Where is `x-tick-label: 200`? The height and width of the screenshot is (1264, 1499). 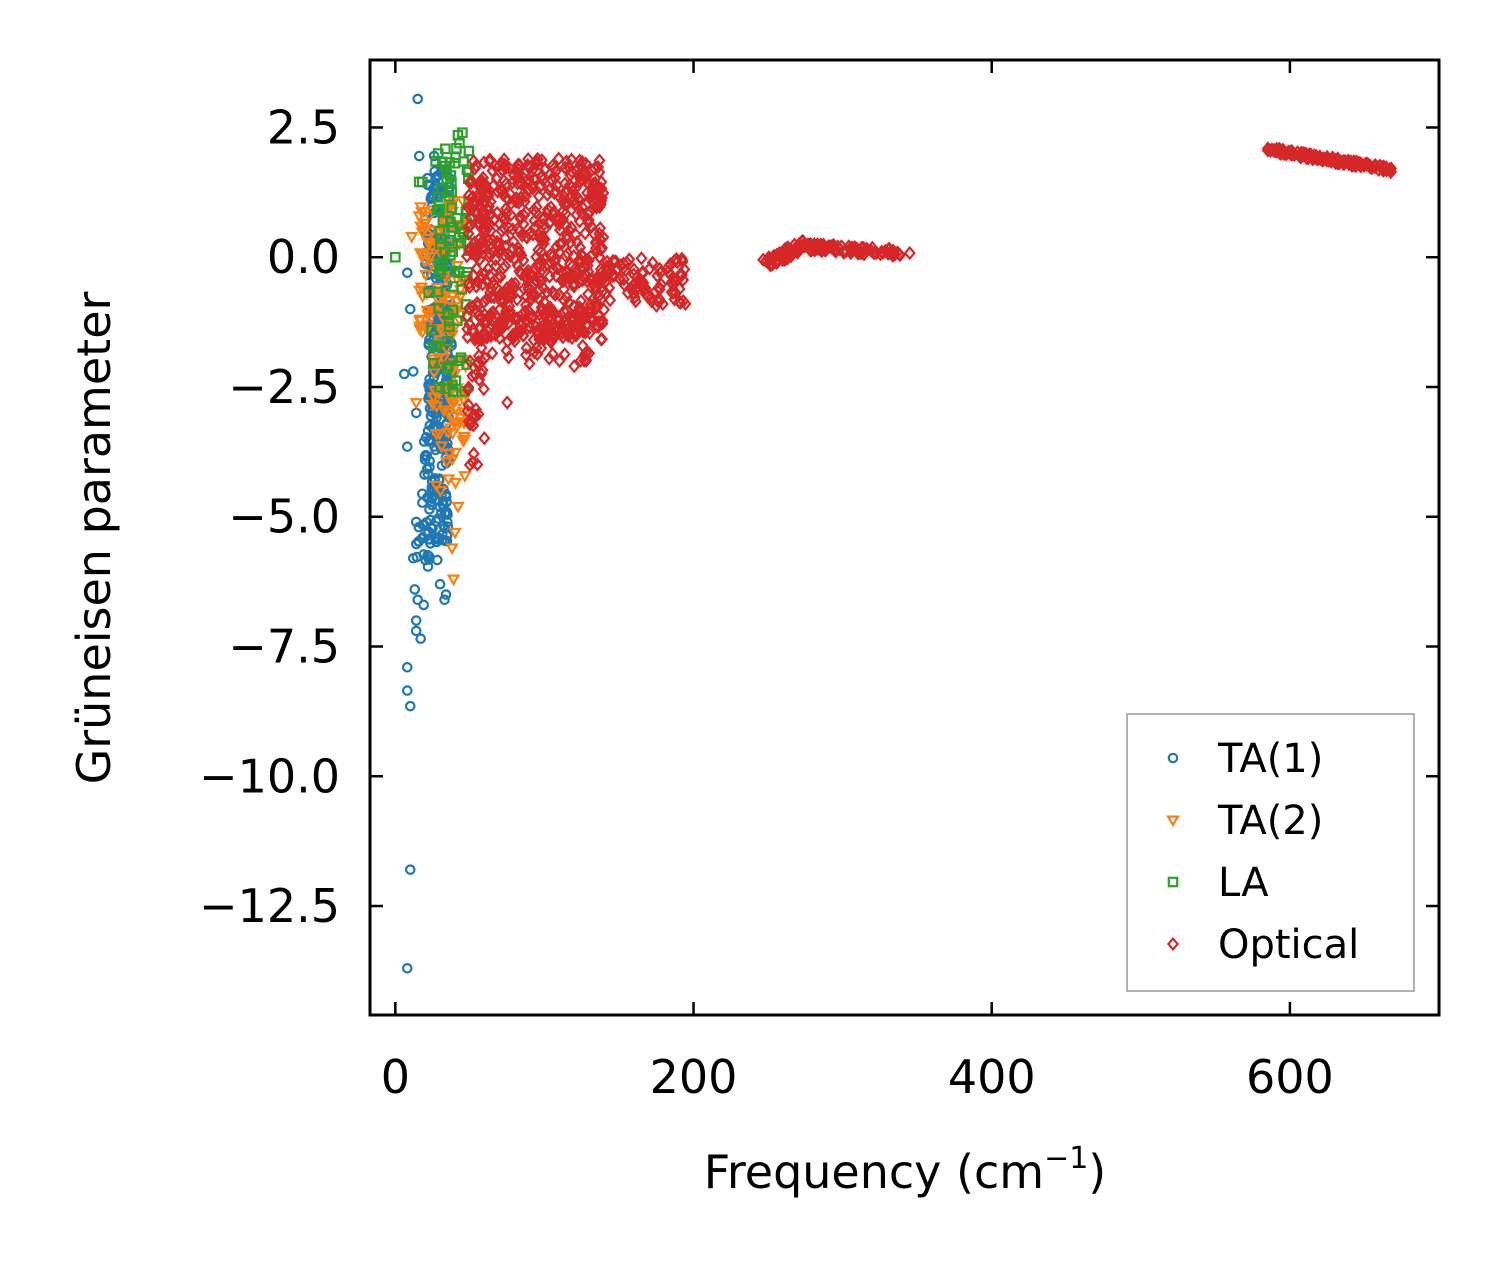 x-tick-label: 200 is located at coordinates (694, 1077).